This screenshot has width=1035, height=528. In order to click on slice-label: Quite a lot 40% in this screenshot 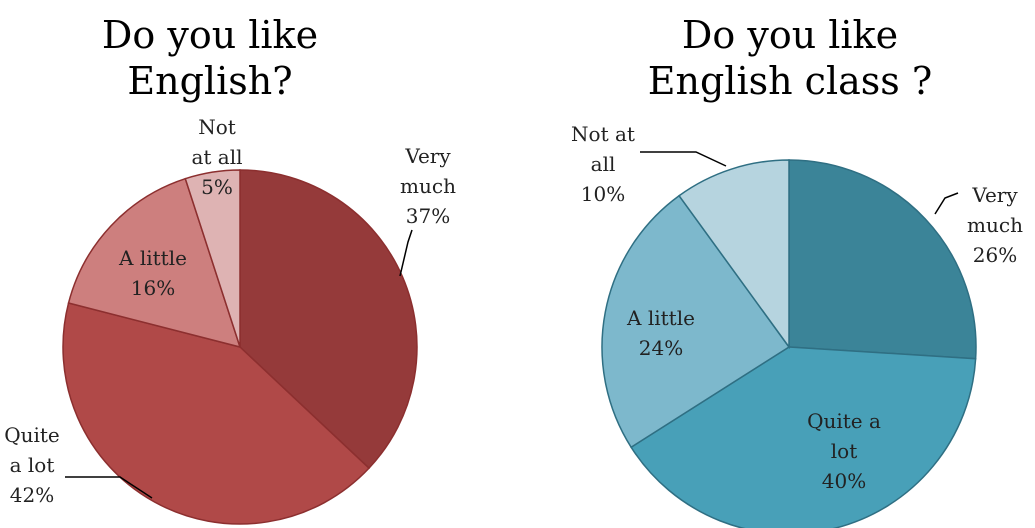, I will do `click(844, 451)`.